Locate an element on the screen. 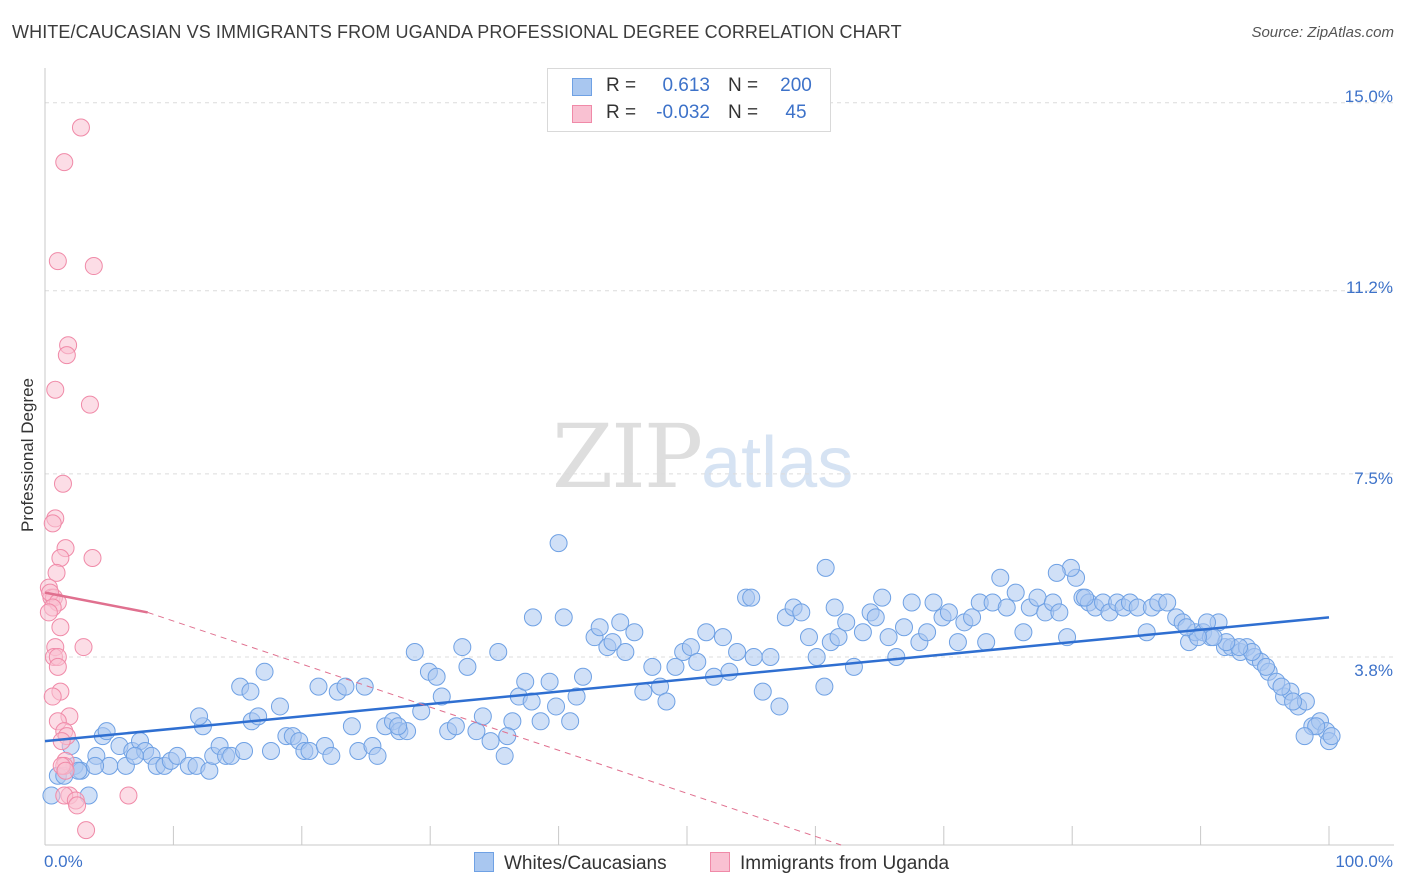 The height and width of the screenshot is (892, 1406). watermark: ZIPatlas is located at coordinates (702, 456).